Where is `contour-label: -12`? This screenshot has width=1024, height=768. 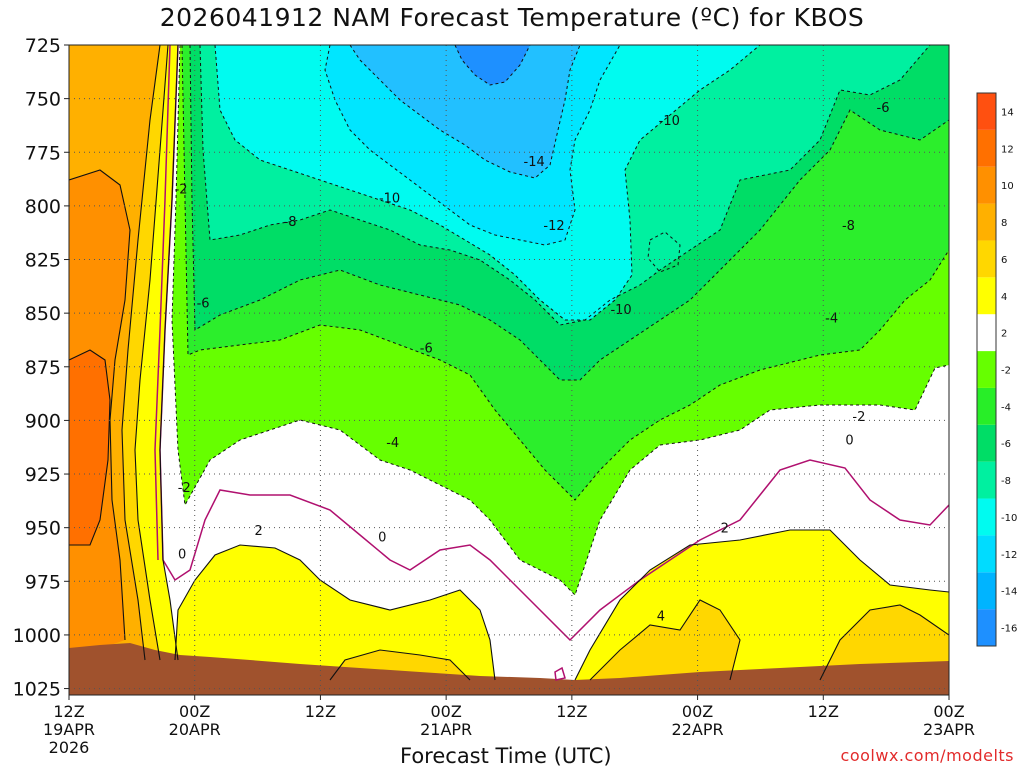 contour-label: -12 is located at coordinates (553, 226).